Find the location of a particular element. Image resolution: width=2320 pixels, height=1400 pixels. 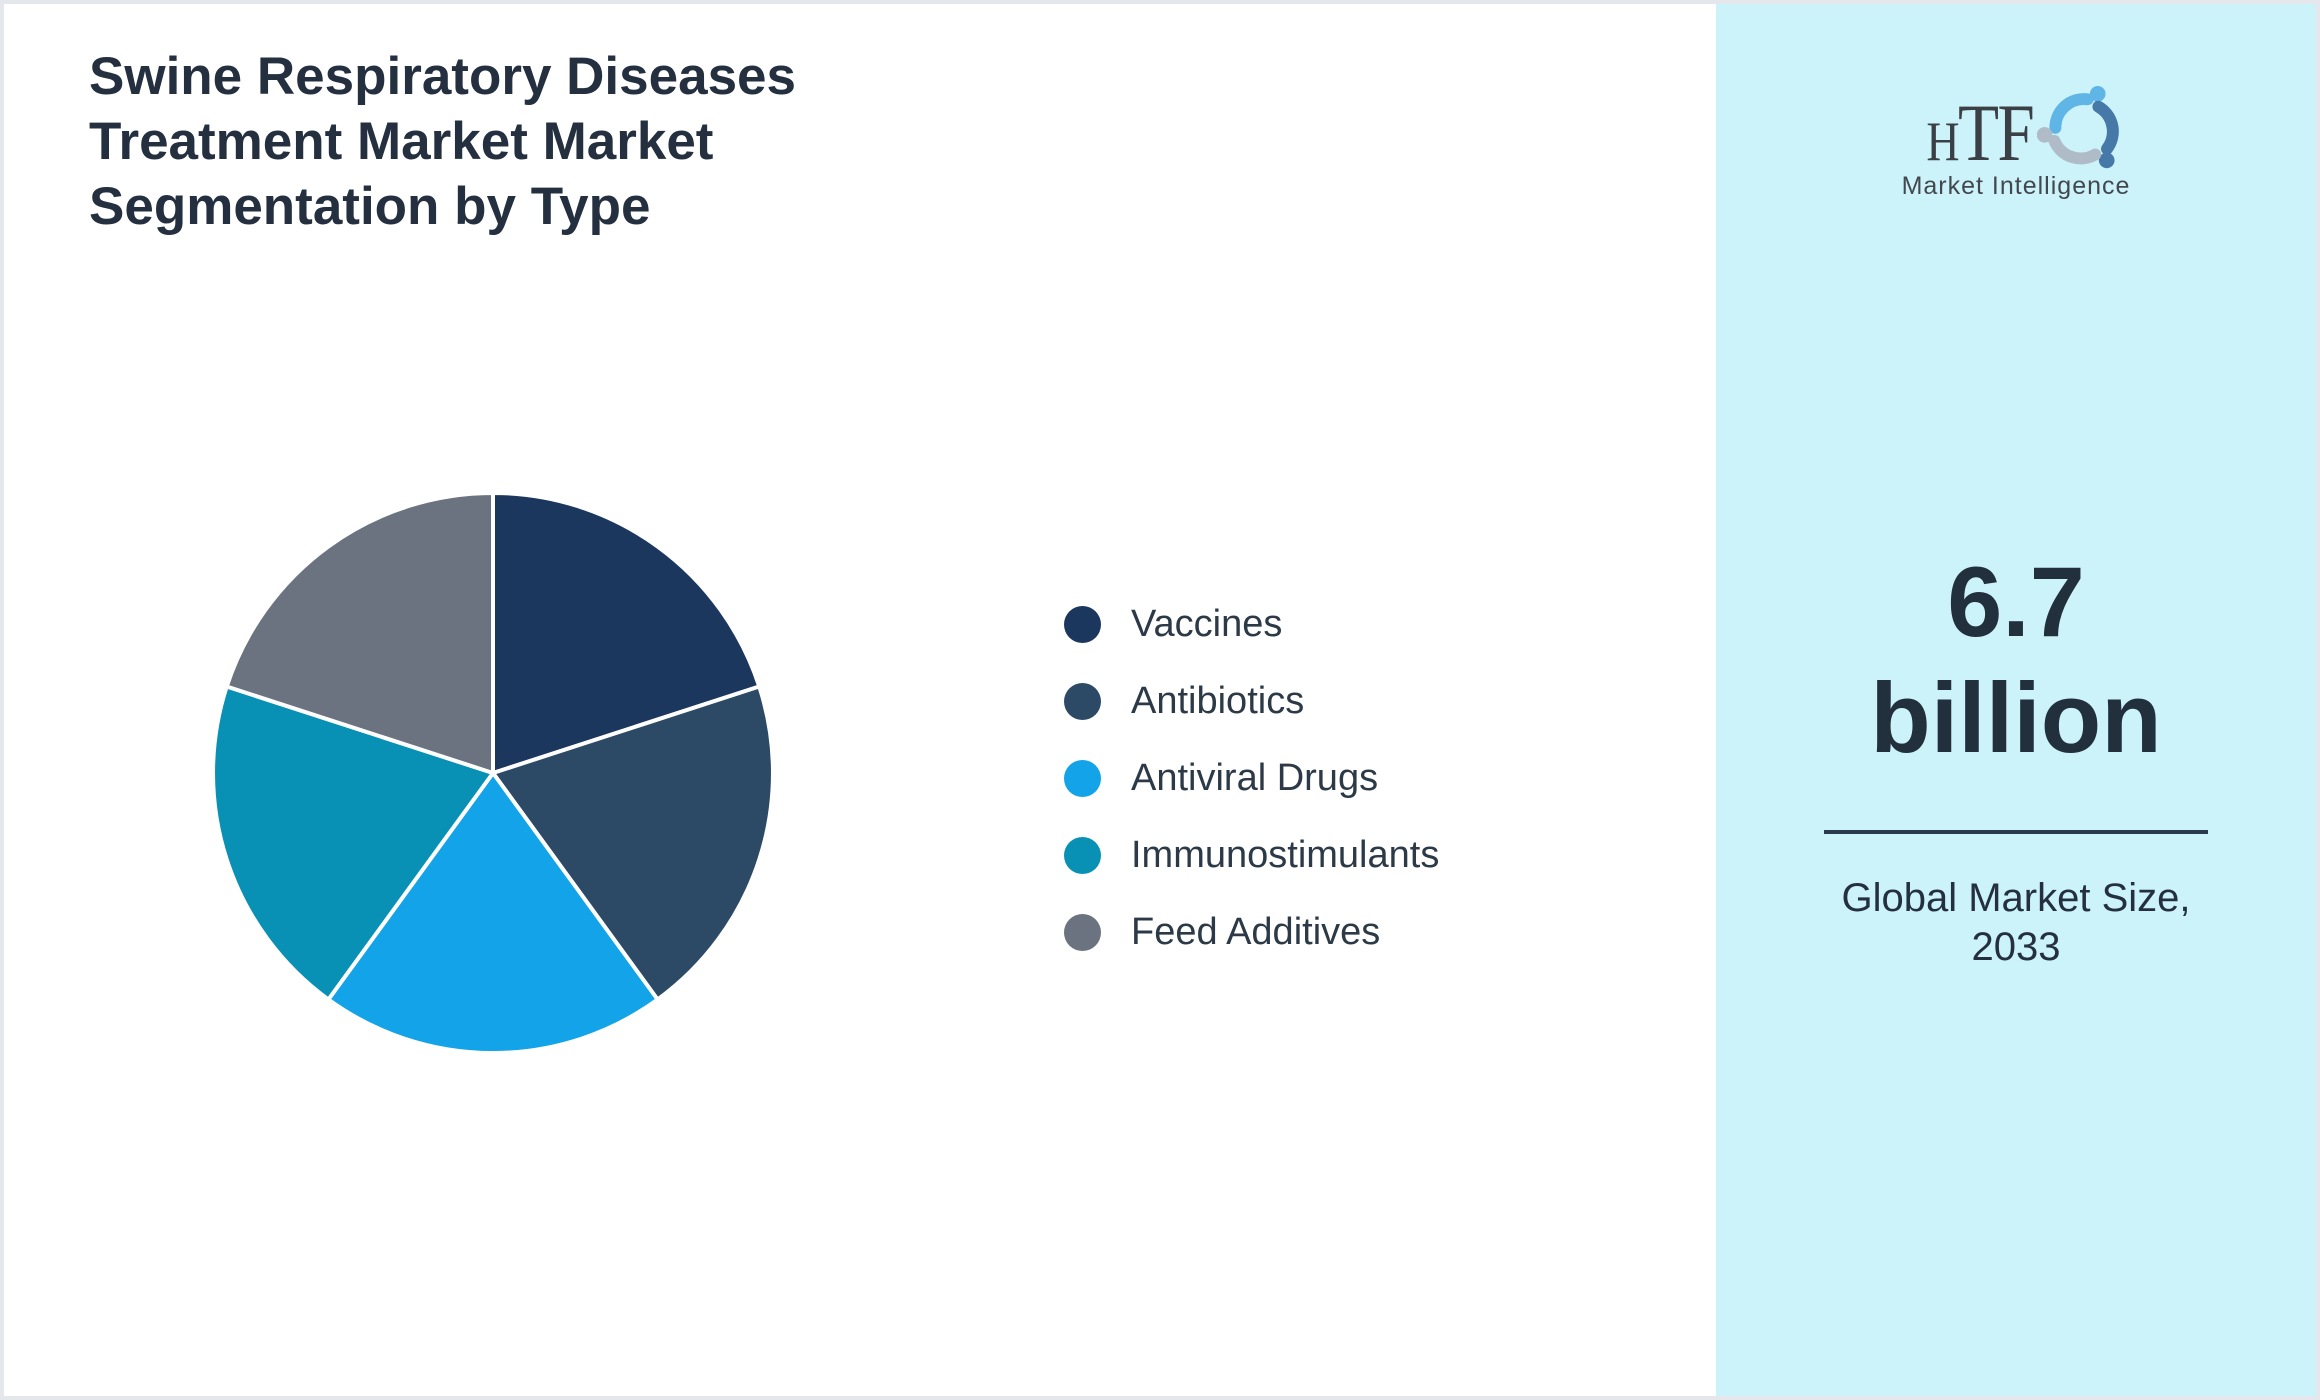

legend-item-antiviral-drugs: Antiviral Drugs is located at coordinates (1251, 778).